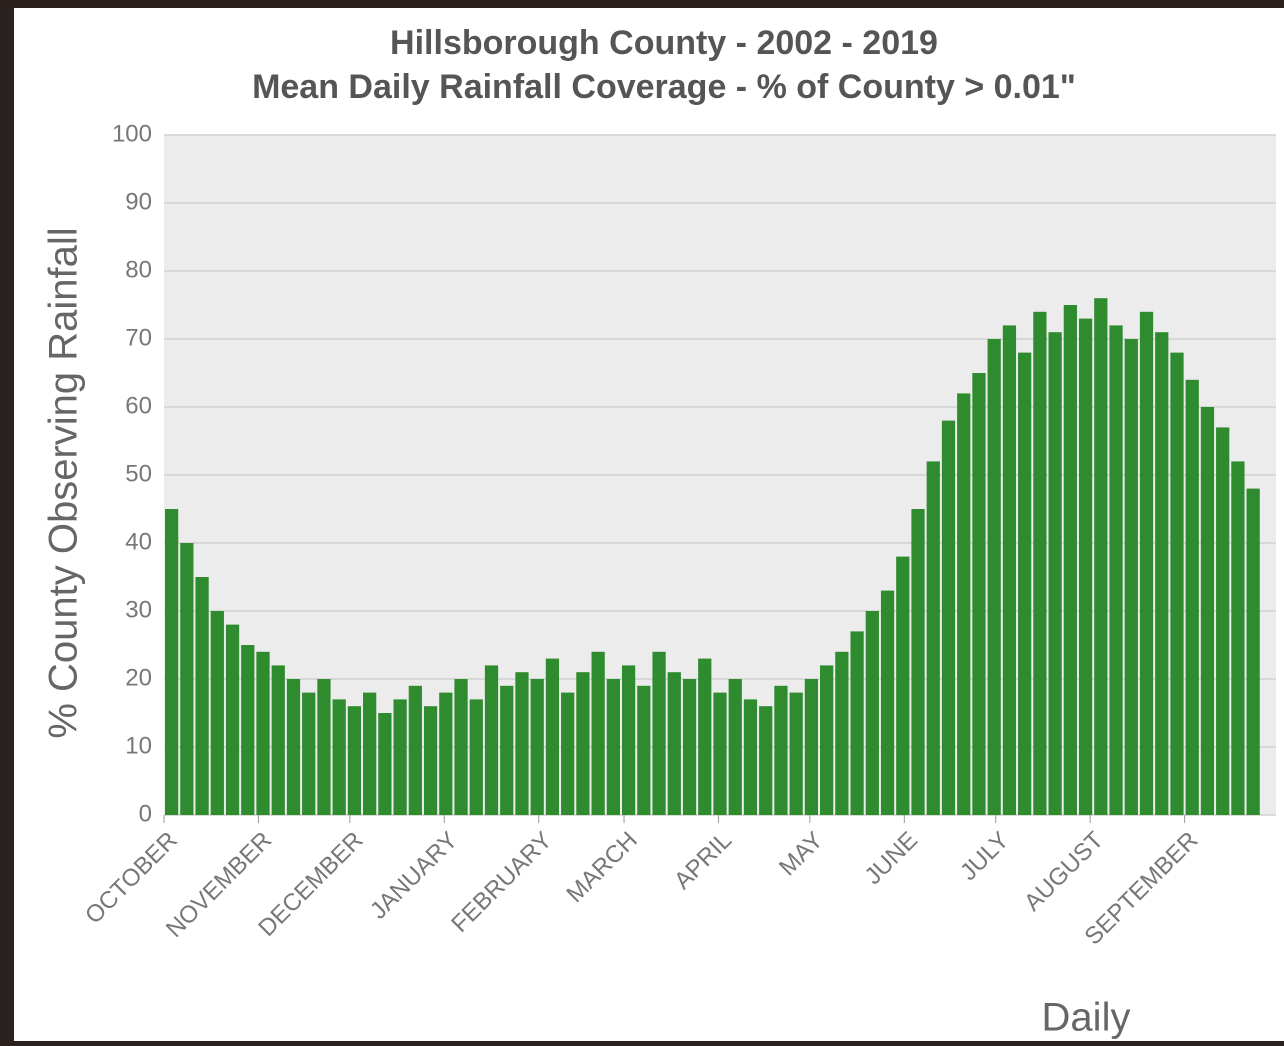  What do you see at coordinates (131, 878) in the screenshot?
I see `x-tick-label: OCTOBER` at bounding box center [131, 878].